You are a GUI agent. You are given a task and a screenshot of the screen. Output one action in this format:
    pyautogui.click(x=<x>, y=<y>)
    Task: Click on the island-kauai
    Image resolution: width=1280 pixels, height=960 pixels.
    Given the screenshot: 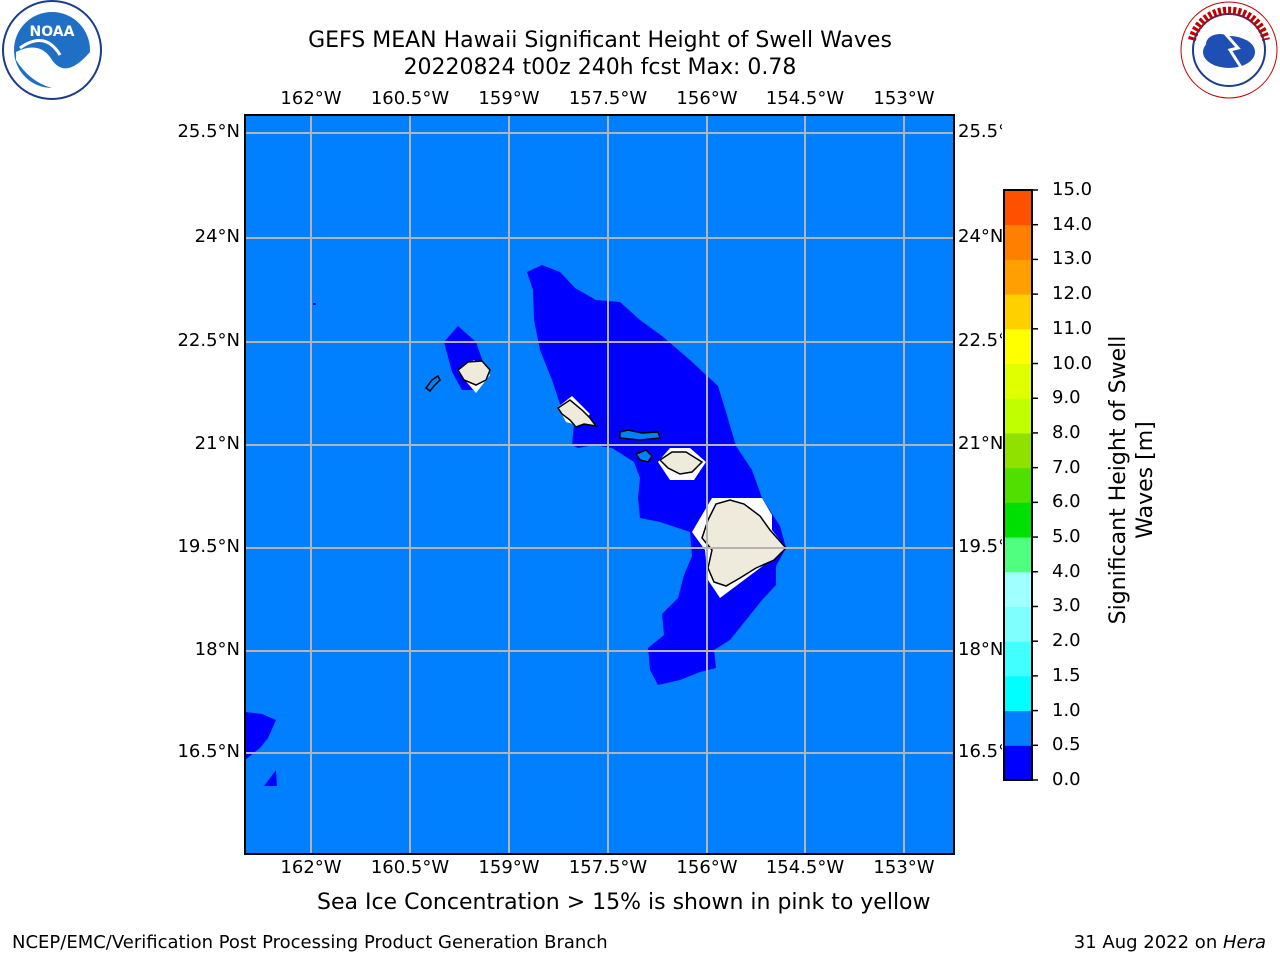 What is the action you would take?
    pyautogui.click(x=474, y=373)
    